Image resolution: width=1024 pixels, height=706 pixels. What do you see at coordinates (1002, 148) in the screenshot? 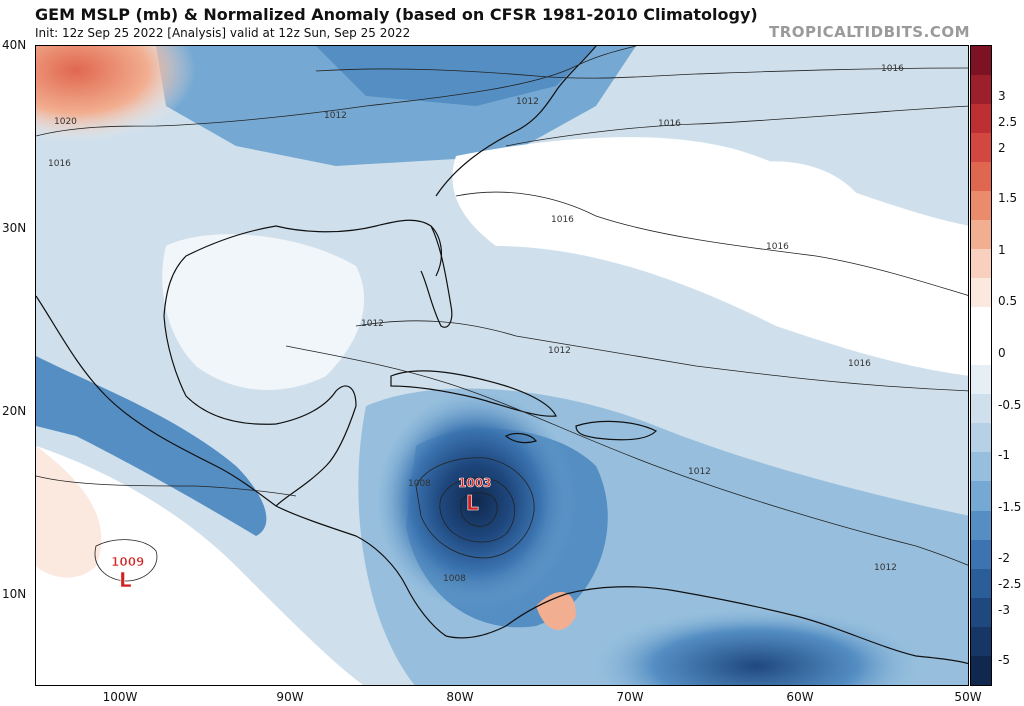
I see `colorbar-tick: 2` at bounding box center [1002, 148].